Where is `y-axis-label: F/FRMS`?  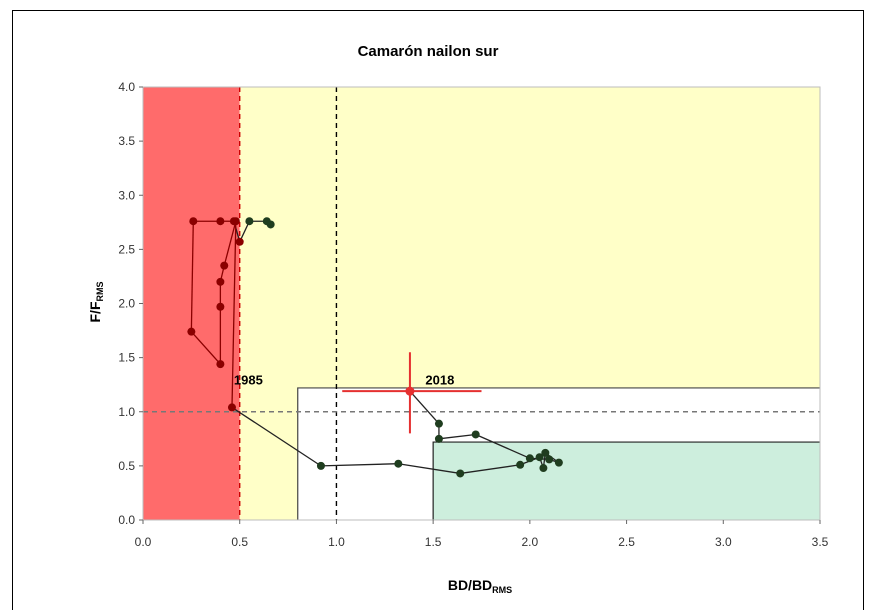 y-axis-label: F/FRMS is located at coordinates (96, 302).